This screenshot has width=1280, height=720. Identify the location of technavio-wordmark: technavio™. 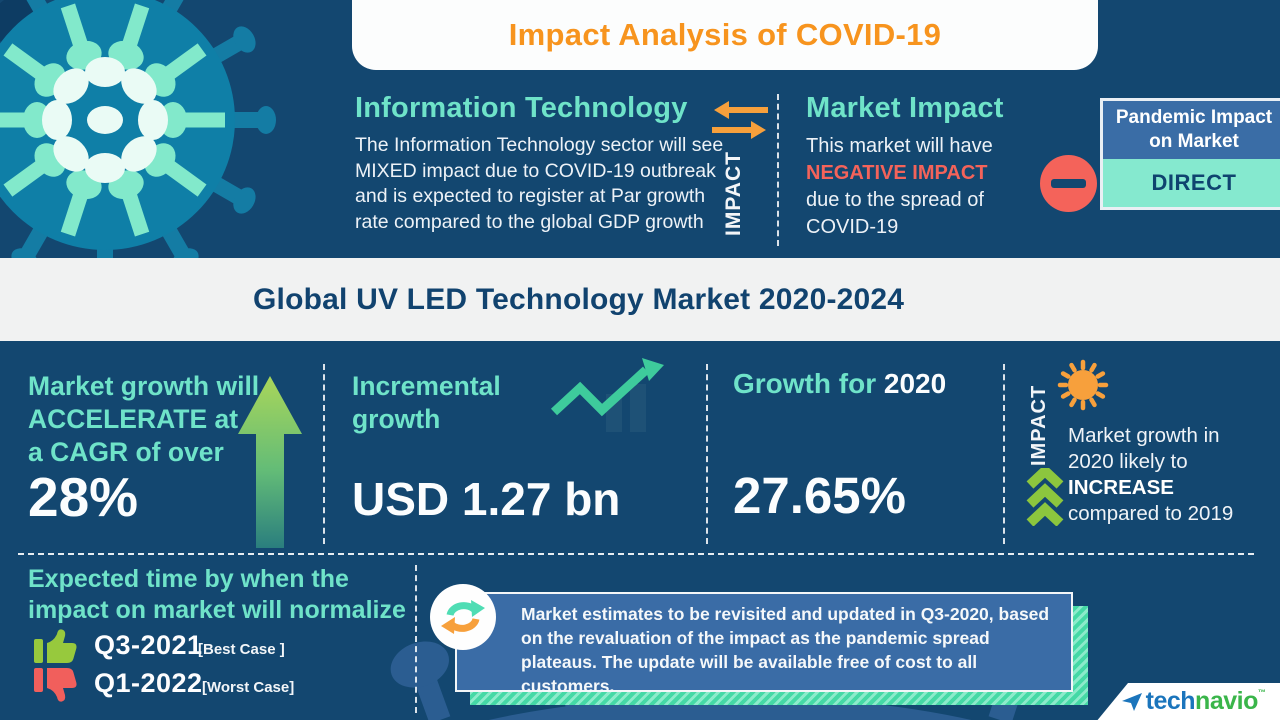
(1206, 701).